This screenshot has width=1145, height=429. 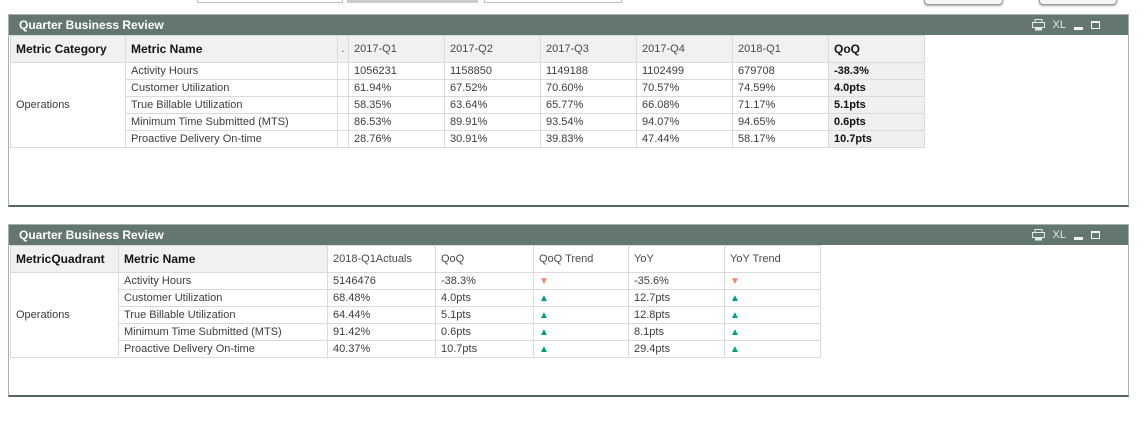 What do you see at coordinates (68, 49) in the screenshot?
I see `col-header-metric-category: Metric Category` at bounding box center [68, 49].